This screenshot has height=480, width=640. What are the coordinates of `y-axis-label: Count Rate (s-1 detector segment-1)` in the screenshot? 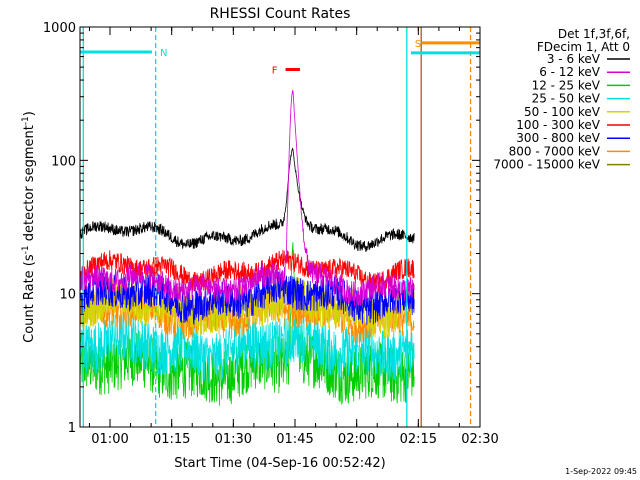 It's located at (29, 227).